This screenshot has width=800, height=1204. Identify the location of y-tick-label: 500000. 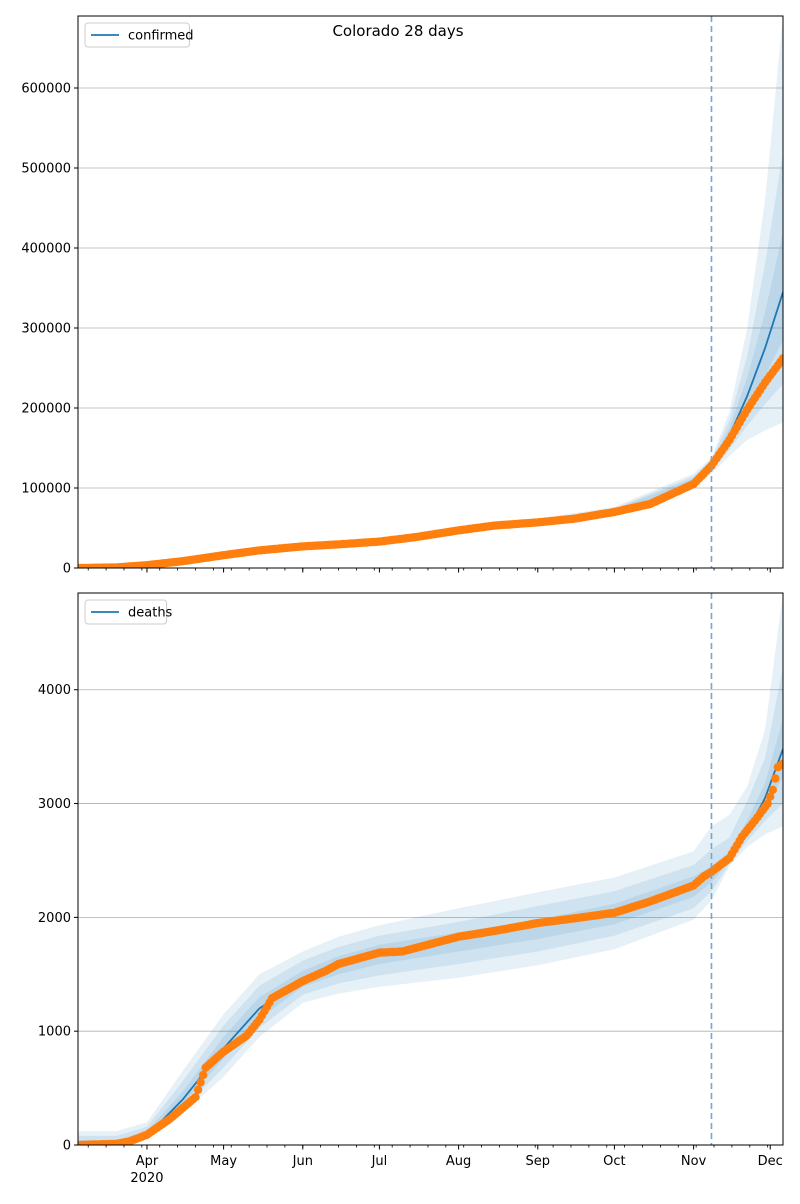
(46, 169).